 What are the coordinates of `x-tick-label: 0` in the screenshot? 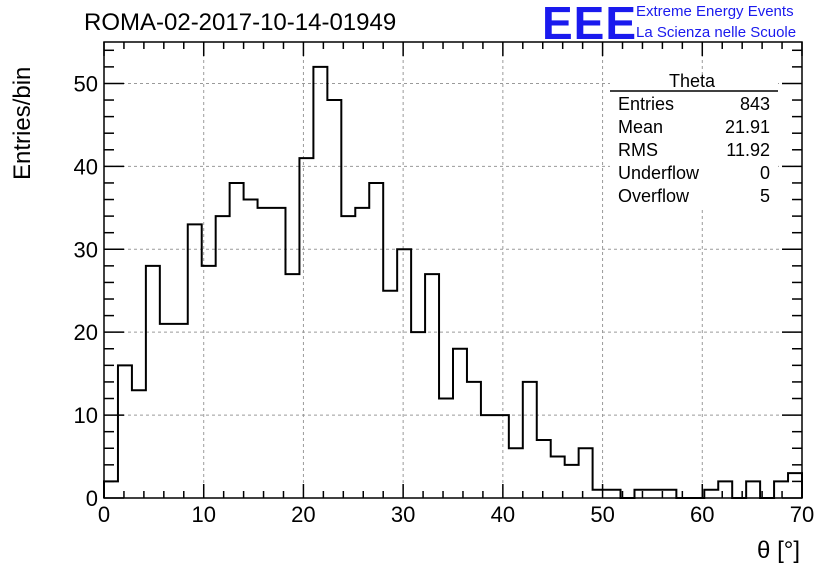 It's located at (104, 514).